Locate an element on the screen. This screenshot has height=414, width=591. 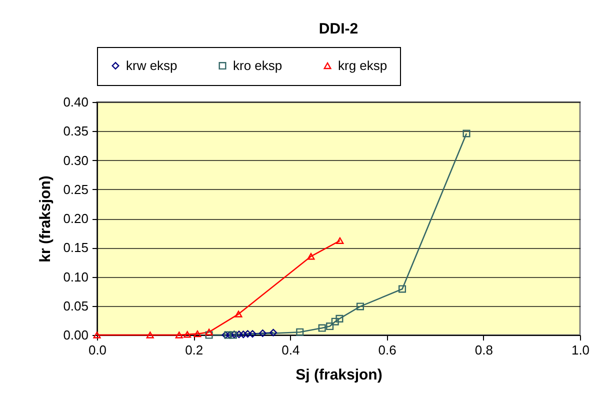
x-tick-label: 0.2 is located at coordinates (194, 350).